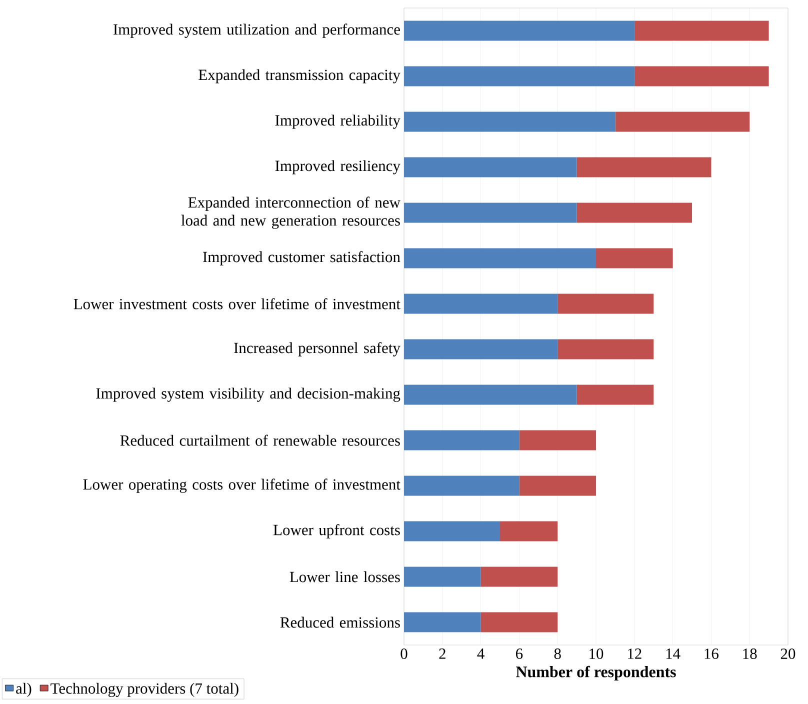 The height and width of the screenshot is (704, 808). Describe the element at coordinates (237, 304) in the screenshot. I see `y-tick-label: Lower investment costs over lifetime of investment` at that location.